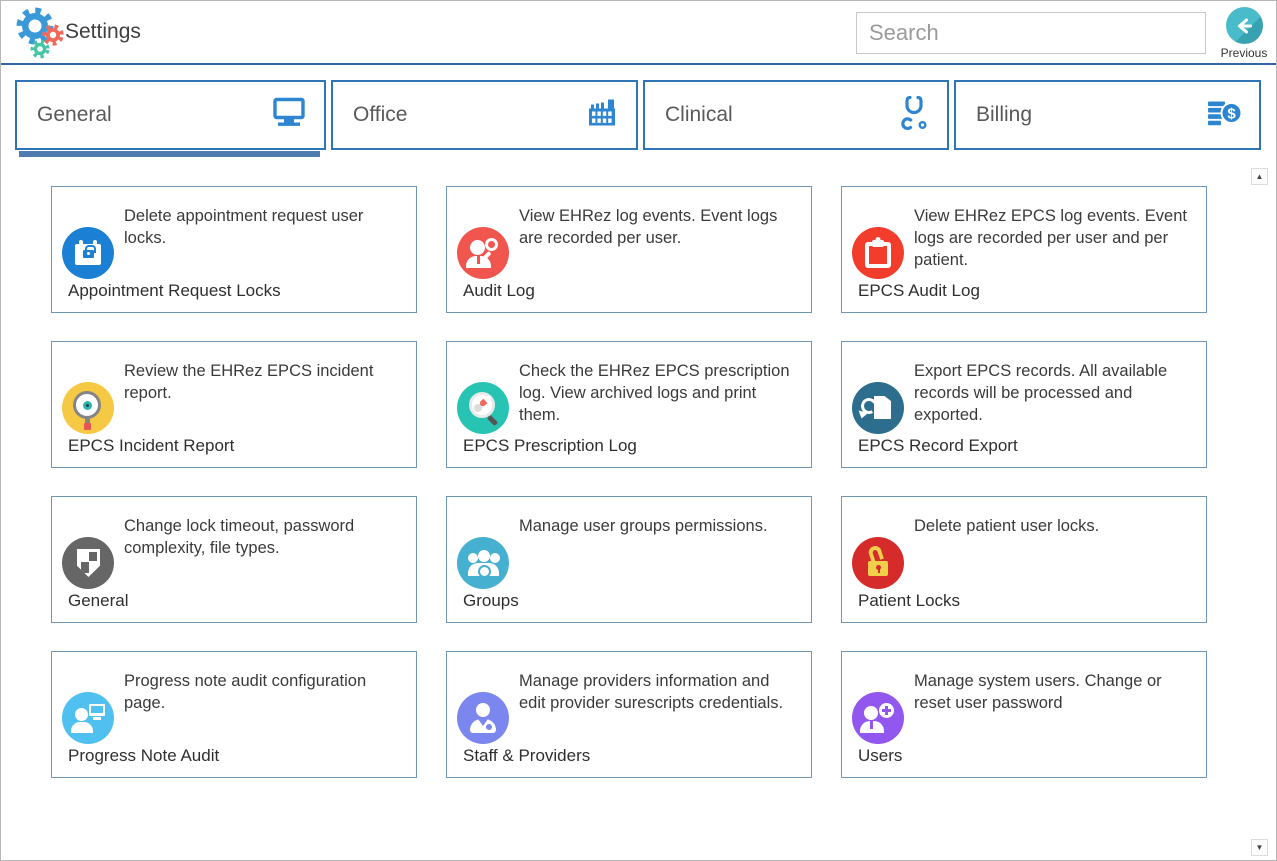 Image resolution: width=1277 pixels, height=861 pixels. What do you see at coordinates (499, 290) in the screenshot?
I see `card-title: Audit Log` at bounding box center [499, 290].